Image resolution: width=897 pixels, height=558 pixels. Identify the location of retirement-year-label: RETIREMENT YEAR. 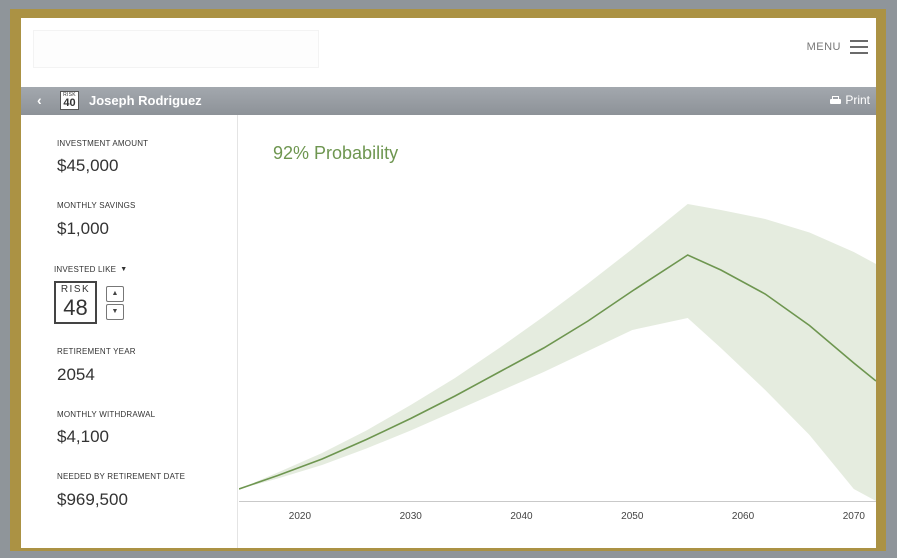
(96, 351).